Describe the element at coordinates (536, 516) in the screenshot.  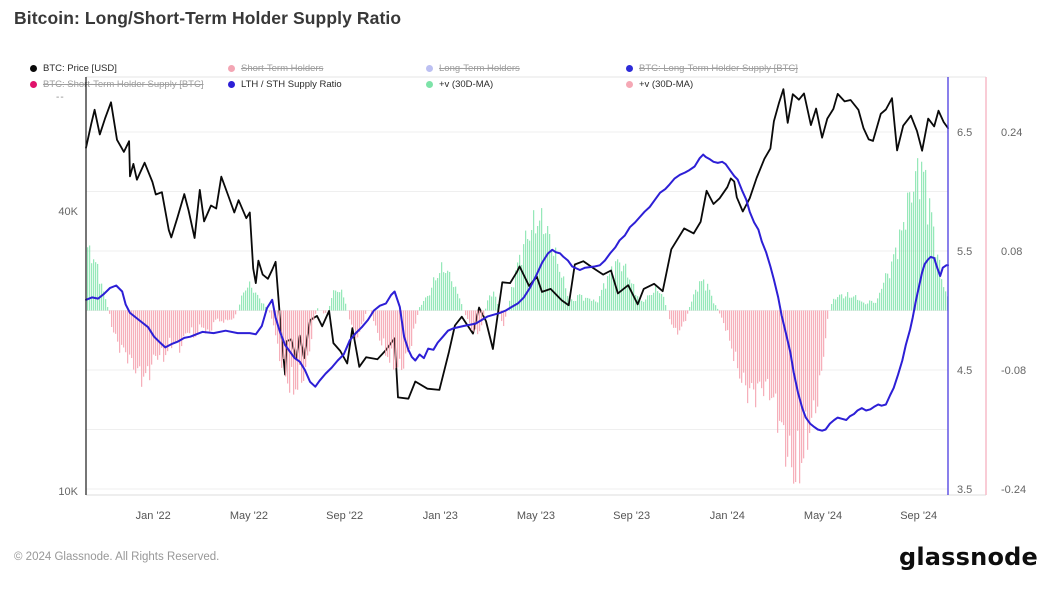
I see `x-axis-tick: May '23` at that location.